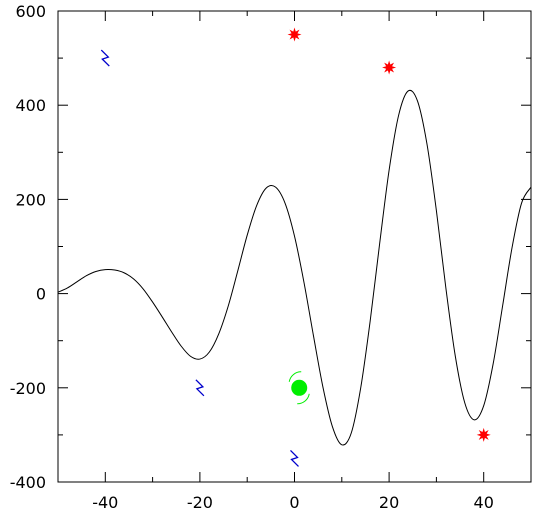 This screenshot has height=517, width=535. I want to click on y-tick-label: 0, so click(41, 294).